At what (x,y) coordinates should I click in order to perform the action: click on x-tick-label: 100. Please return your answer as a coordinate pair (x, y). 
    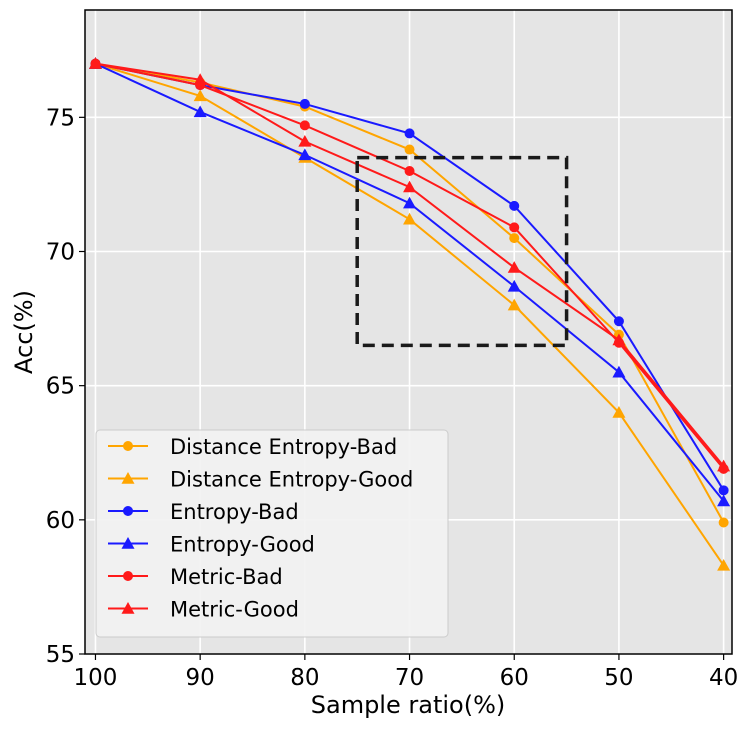
    Looking at the image, I should click on (96, 678).